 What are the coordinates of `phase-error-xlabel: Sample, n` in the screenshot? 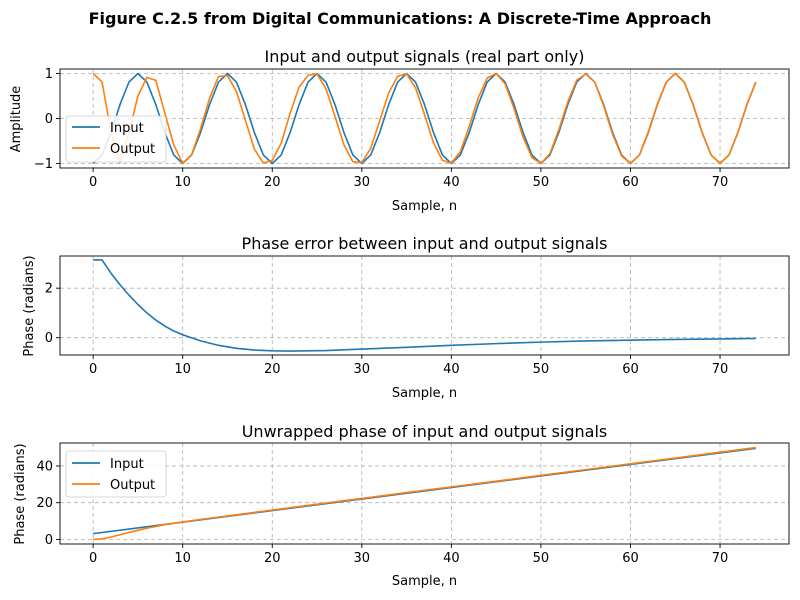 It's located at (424, 393).